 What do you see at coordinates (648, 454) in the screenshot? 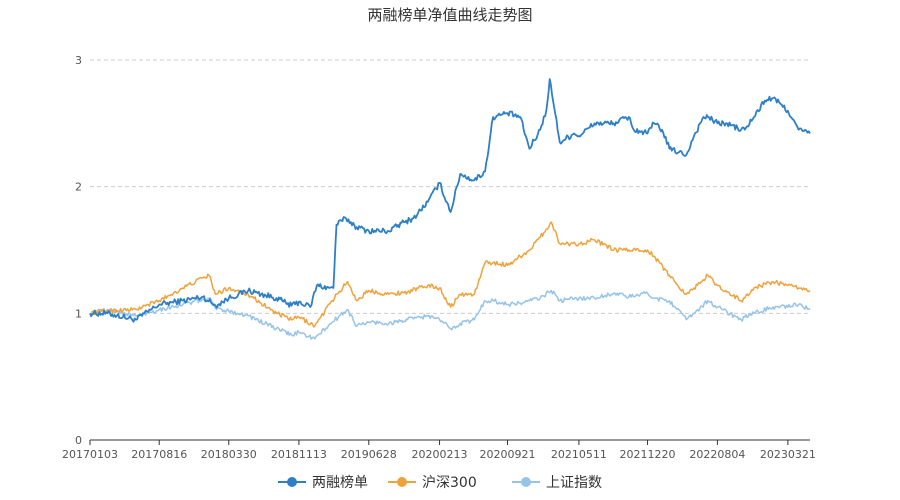
I see `x-tick-label: 20211220` at bounding box center [648, 454].